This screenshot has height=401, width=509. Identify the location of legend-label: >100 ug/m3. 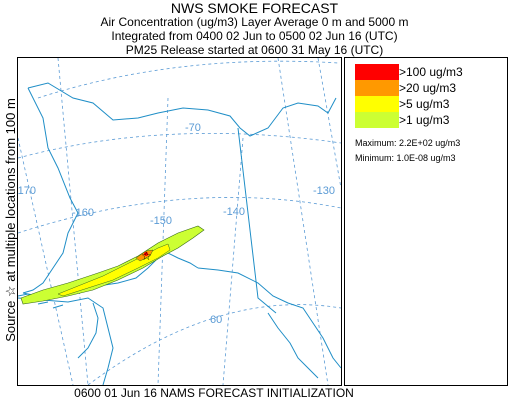
(431, 72).